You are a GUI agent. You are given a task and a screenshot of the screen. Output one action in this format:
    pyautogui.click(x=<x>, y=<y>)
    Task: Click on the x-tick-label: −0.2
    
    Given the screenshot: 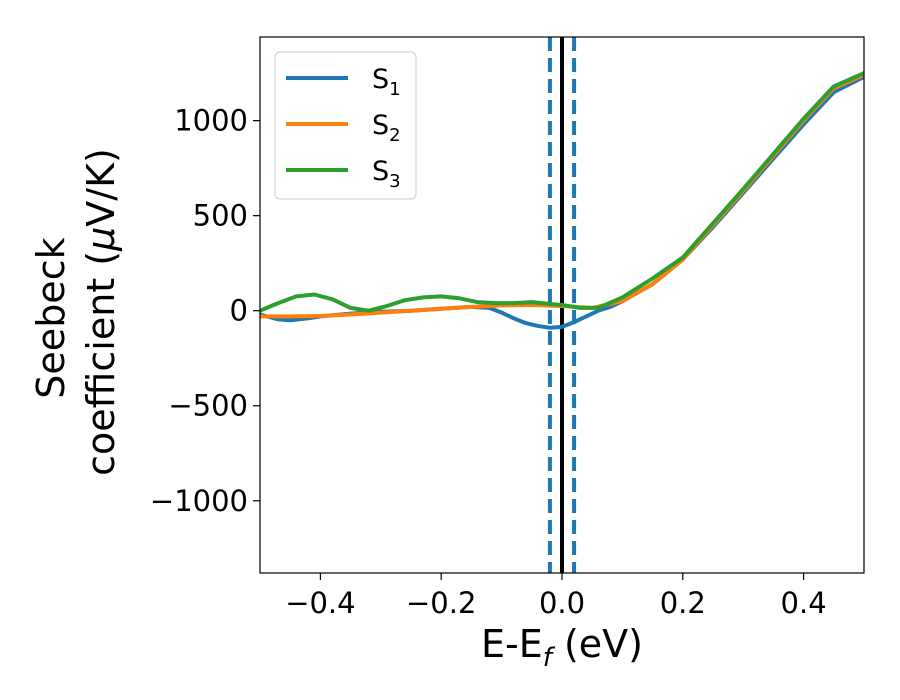 What is the action you would take?
    pyautogui.click(x=441, y=603)
    